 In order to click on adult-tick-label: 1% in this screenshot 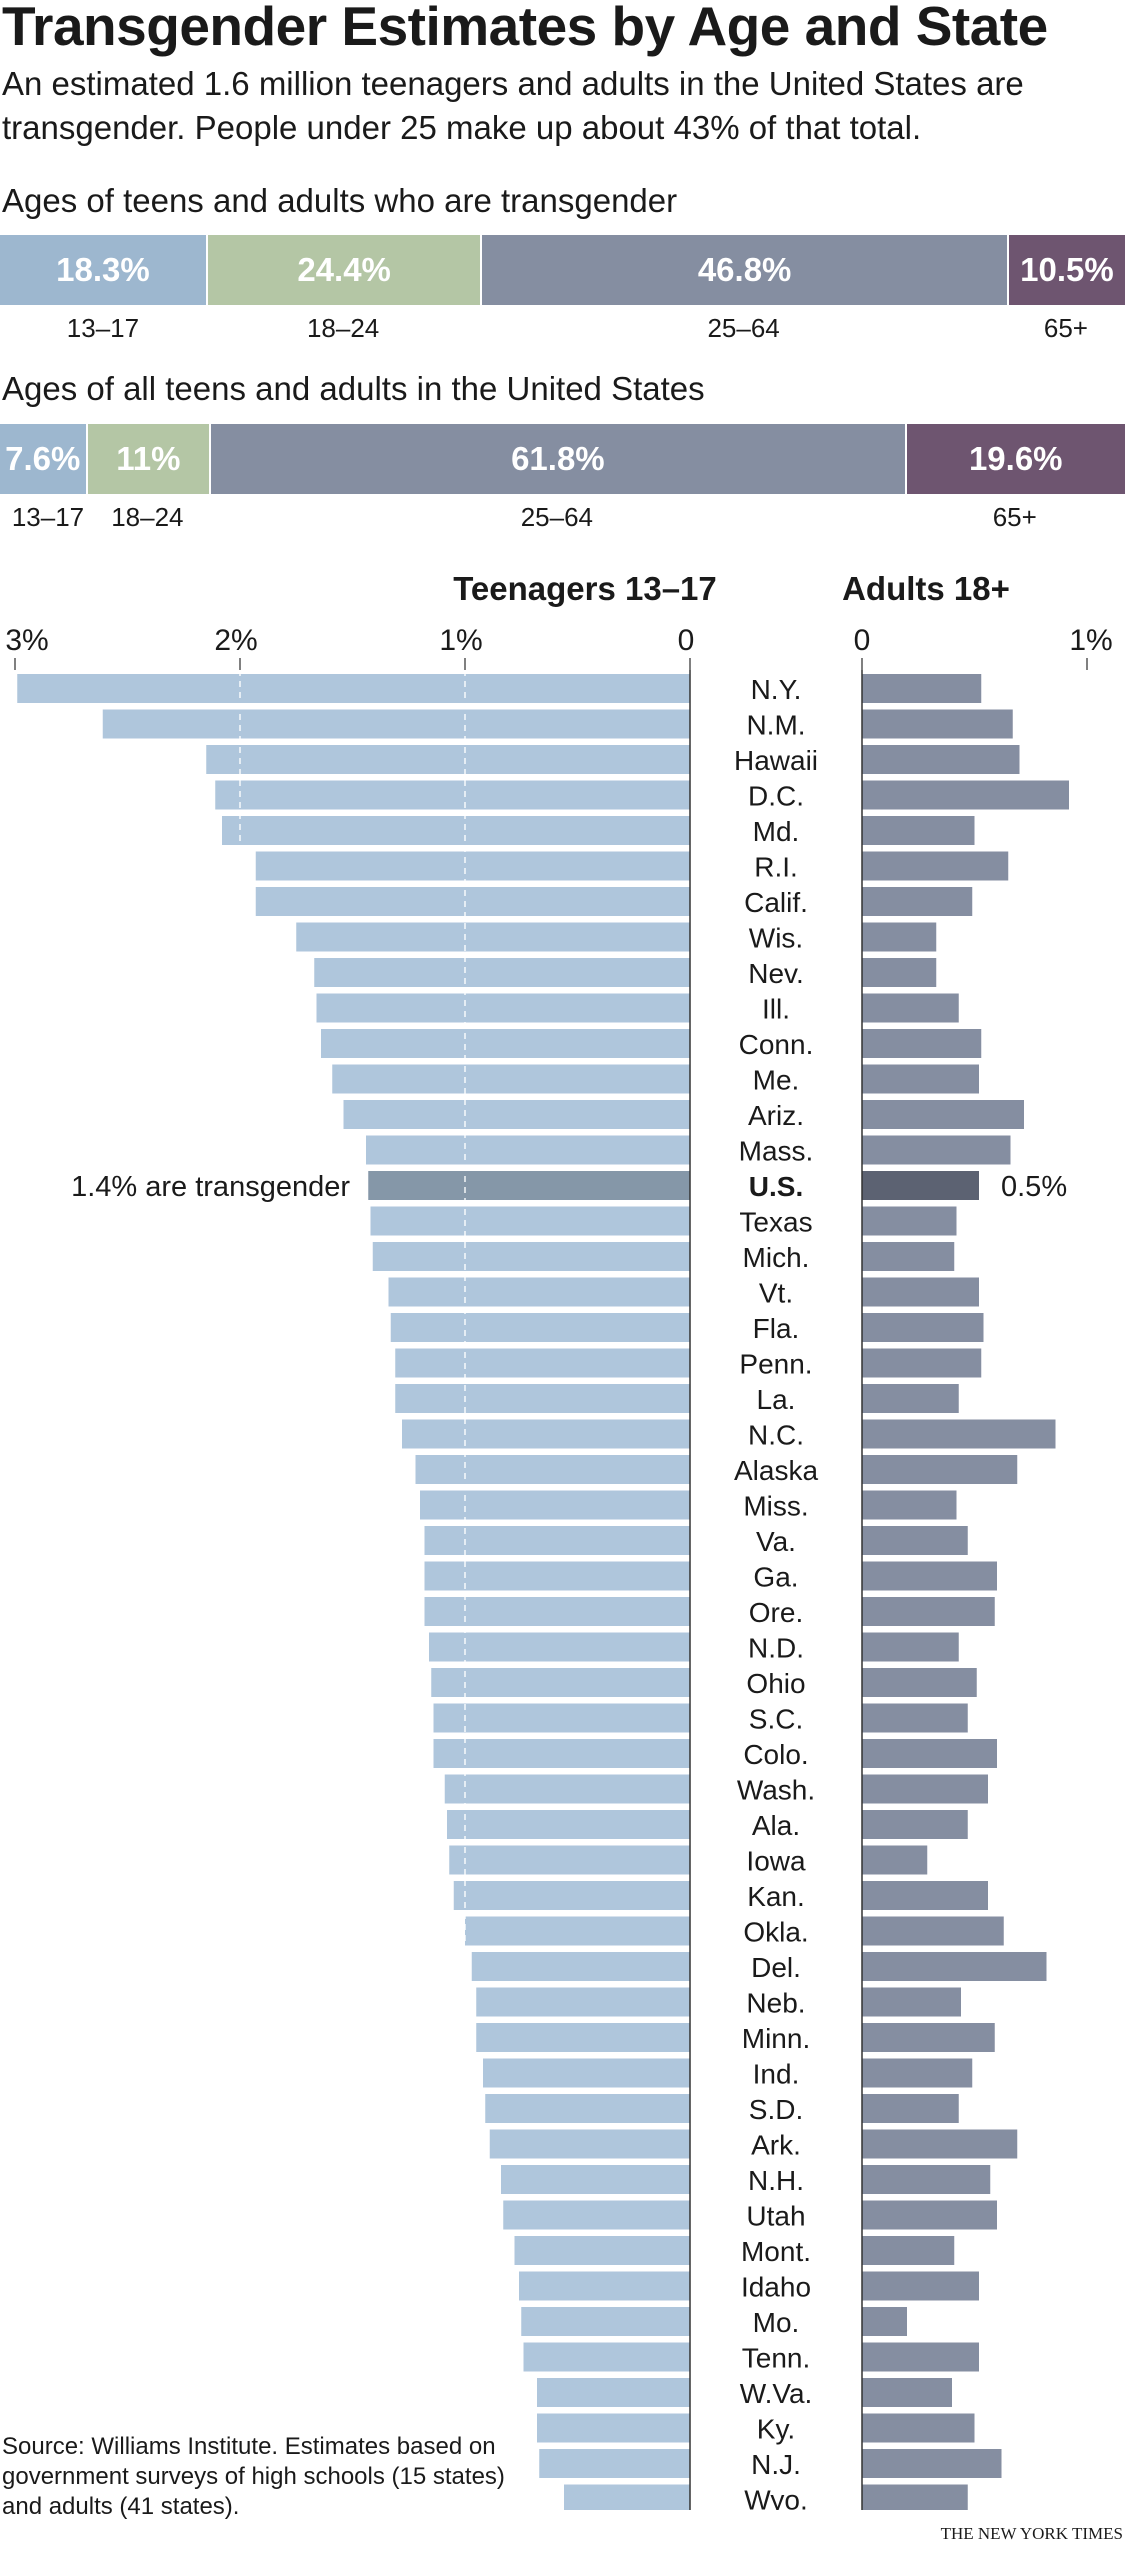, I will do `click(1090, 640)`.